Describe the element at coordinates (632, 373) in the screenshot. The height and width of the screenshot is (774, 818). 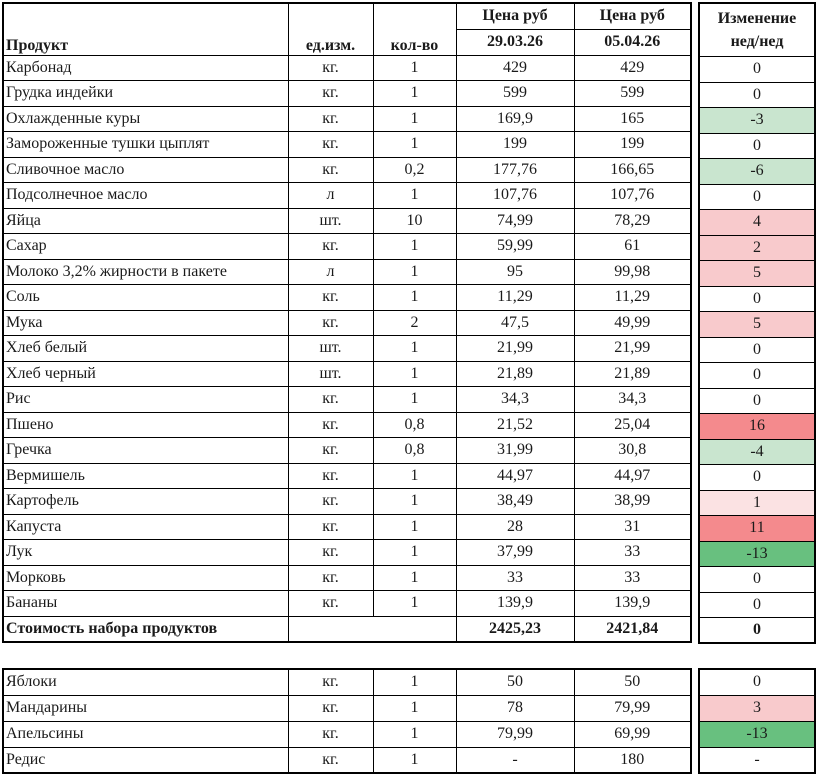
I see `price2-cell: 21,89` at that location.